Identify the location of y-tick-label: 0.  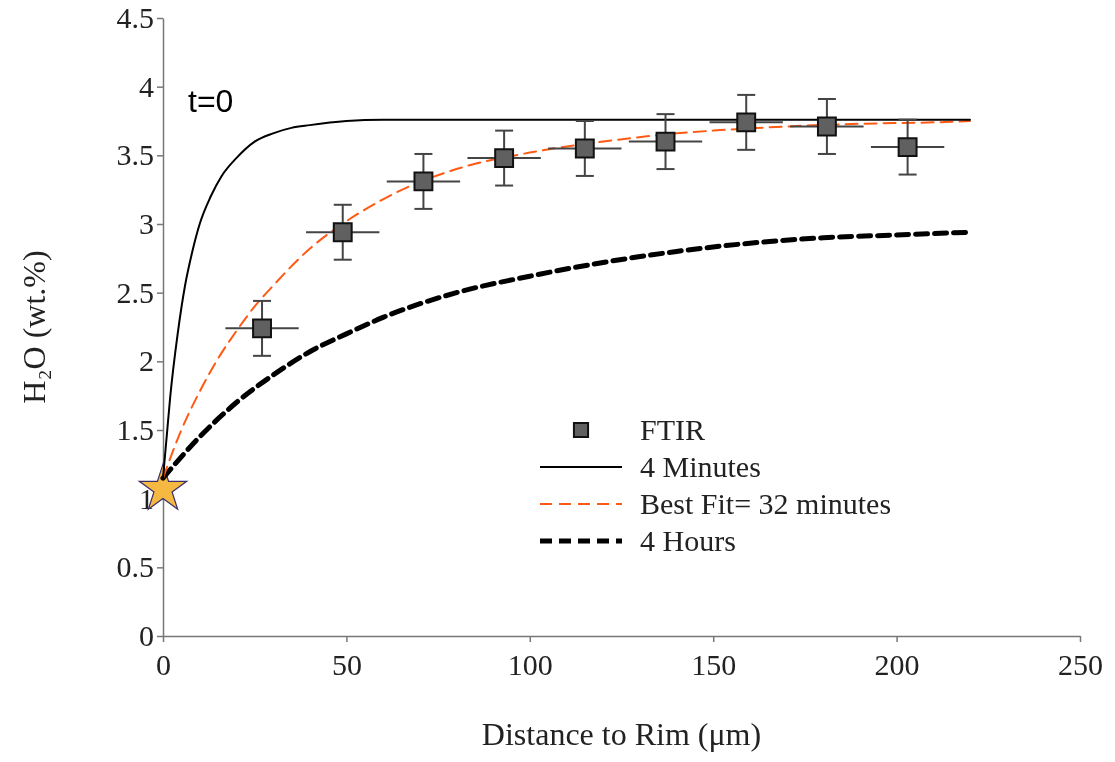
(146, 636).